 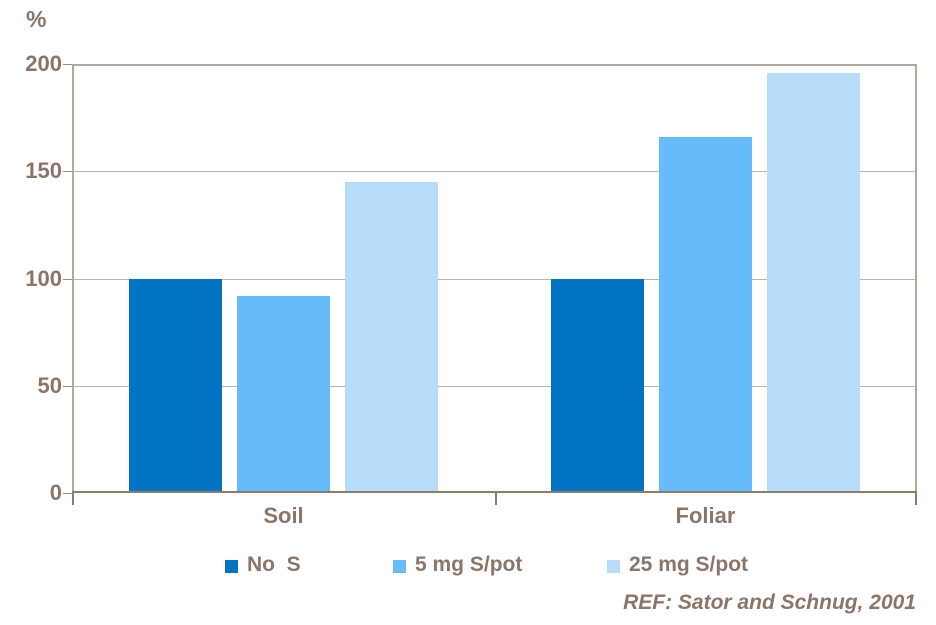 I want to click on legend-item-25mg: 25 mg S/pot, so click(x=677, y=565).